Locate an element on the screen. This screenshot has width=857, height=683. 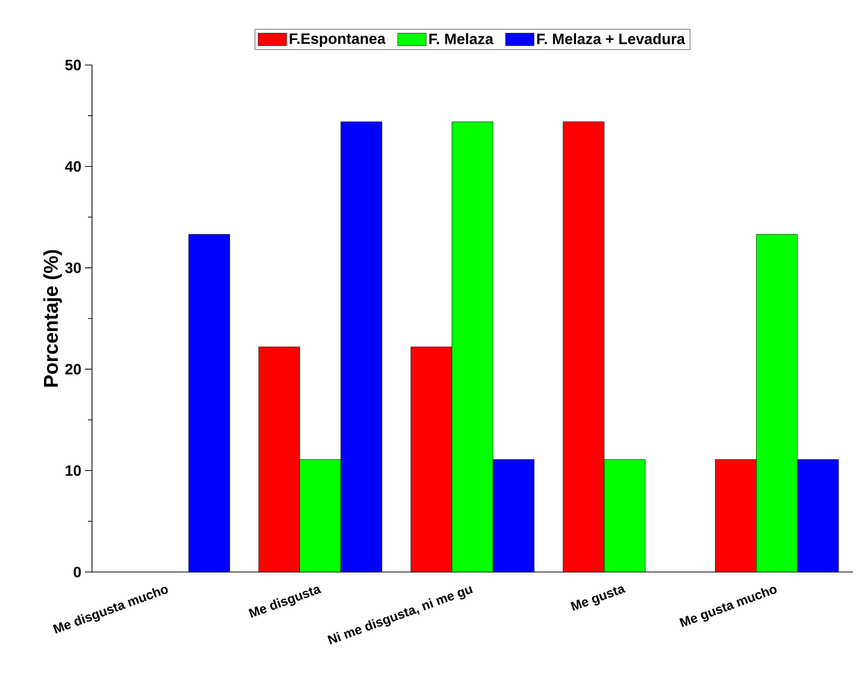
y-tick-label: 40 is located at coordinates (73, 166).